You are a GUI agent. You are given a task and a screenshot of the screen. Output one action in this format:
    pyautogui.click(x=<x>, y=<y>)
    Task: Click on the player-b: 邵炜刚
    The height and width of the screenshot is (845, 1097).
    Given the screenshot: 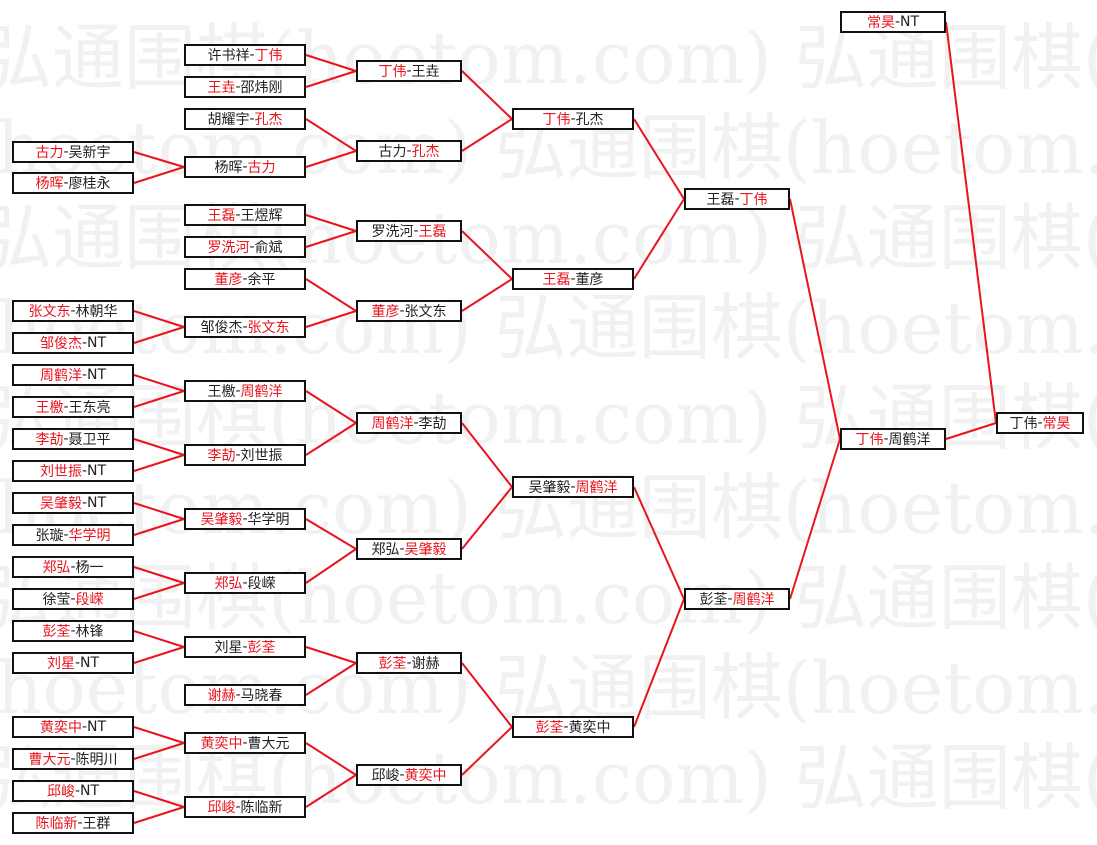 What is the action you would take?
    pyautogui.click(x=261, y=88)
    